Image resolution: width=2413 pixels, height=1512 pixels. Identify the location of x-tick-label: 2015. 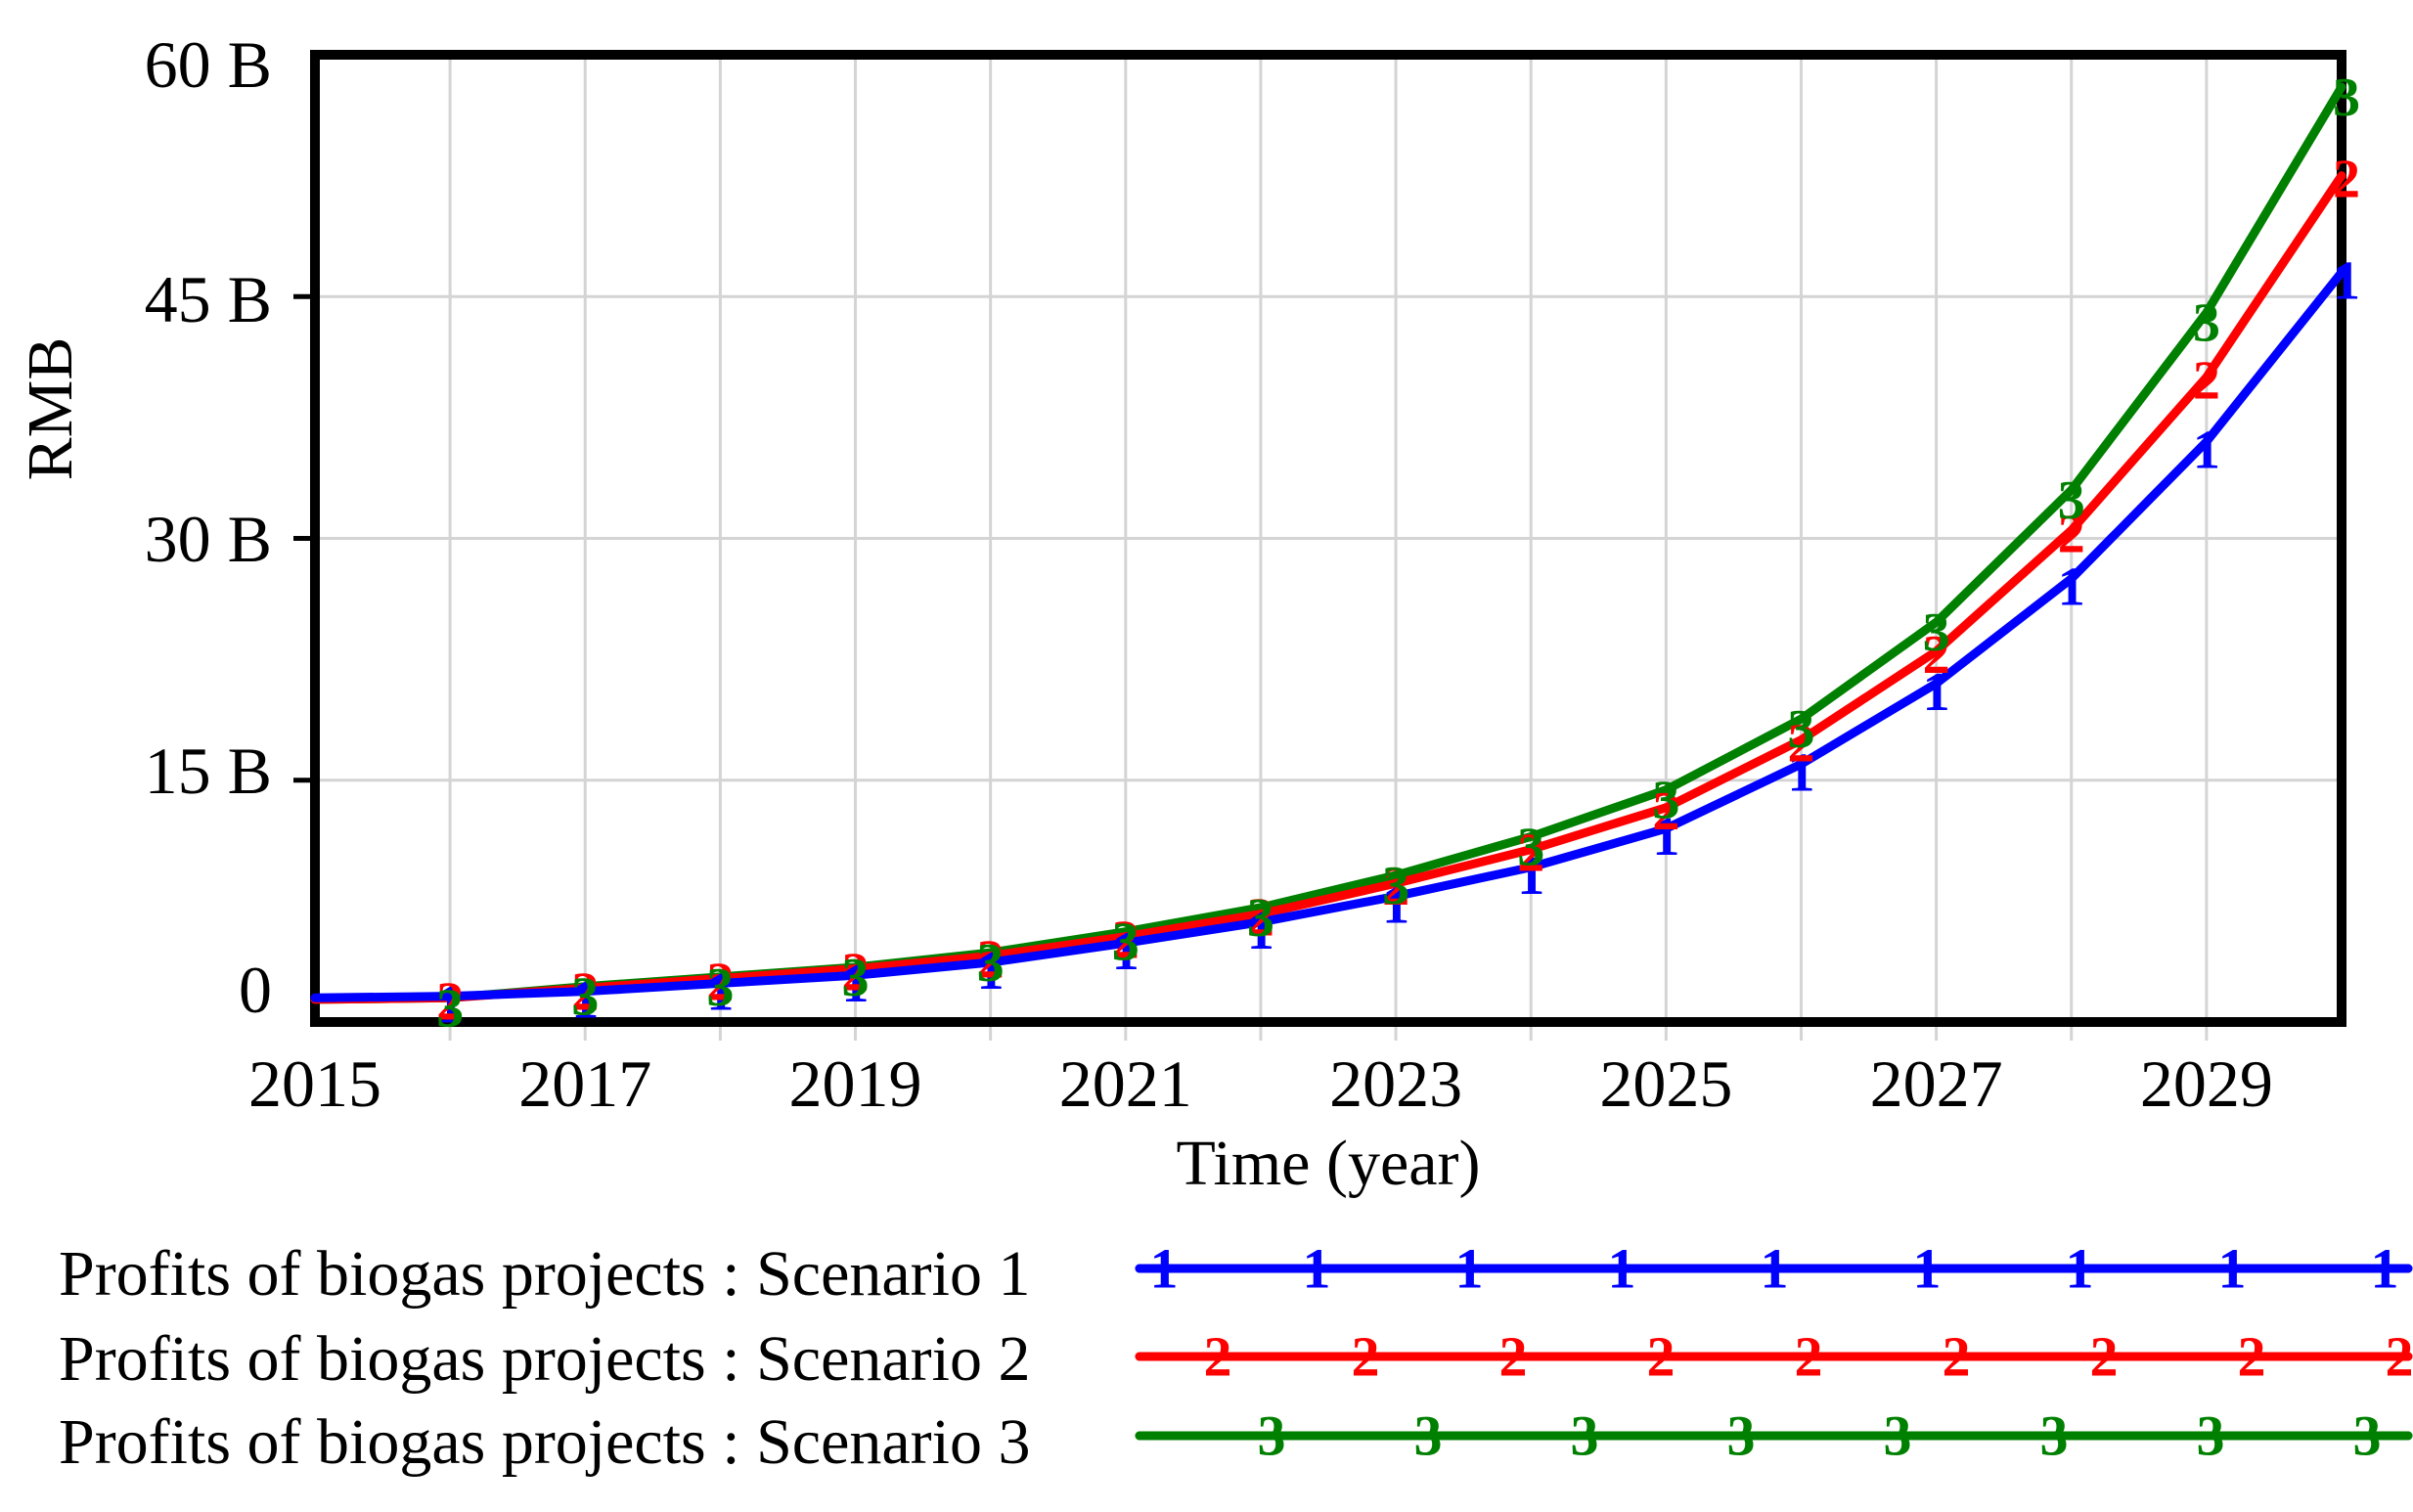
(314, 1084).